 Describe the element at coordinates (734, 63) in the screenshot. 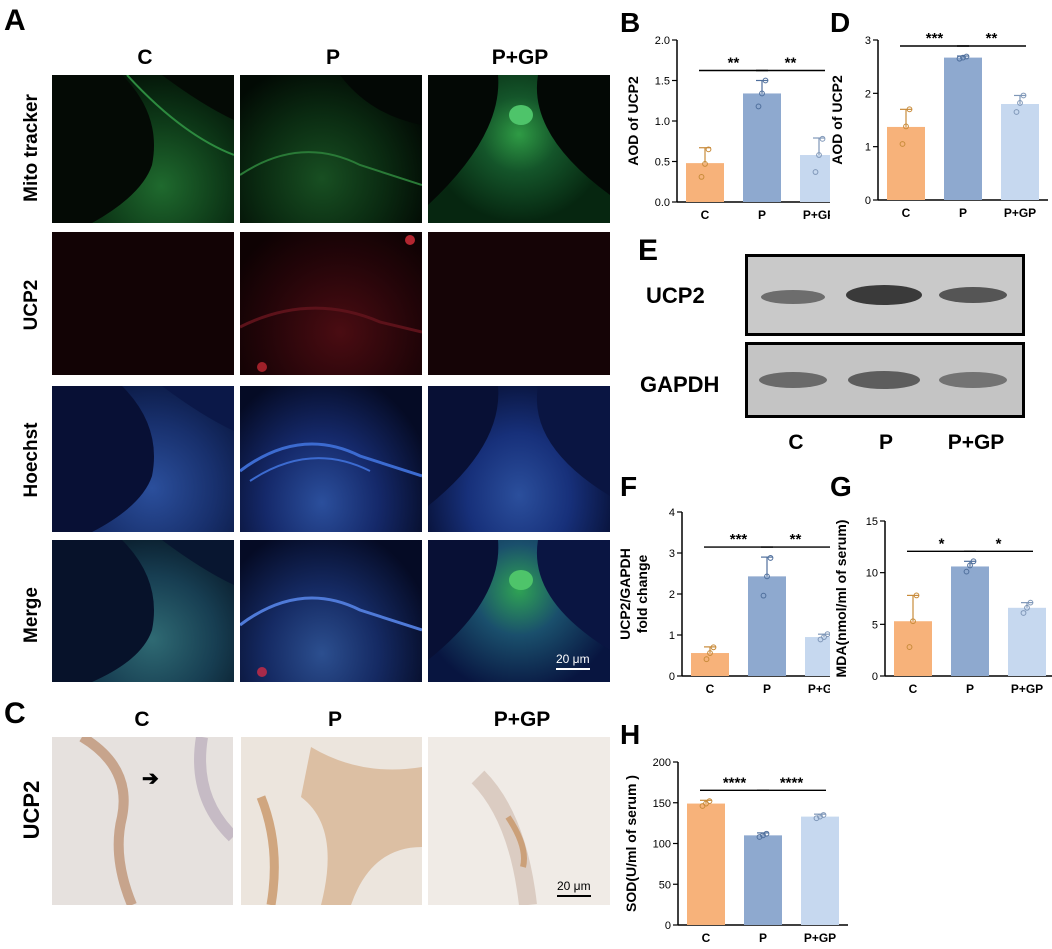

I see `significance-label: **` at that location.